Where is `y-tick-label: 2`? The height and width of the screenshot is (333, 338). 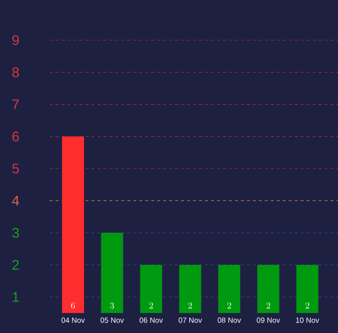 y-tick-label: 2 is located at coordinates (15, 265).